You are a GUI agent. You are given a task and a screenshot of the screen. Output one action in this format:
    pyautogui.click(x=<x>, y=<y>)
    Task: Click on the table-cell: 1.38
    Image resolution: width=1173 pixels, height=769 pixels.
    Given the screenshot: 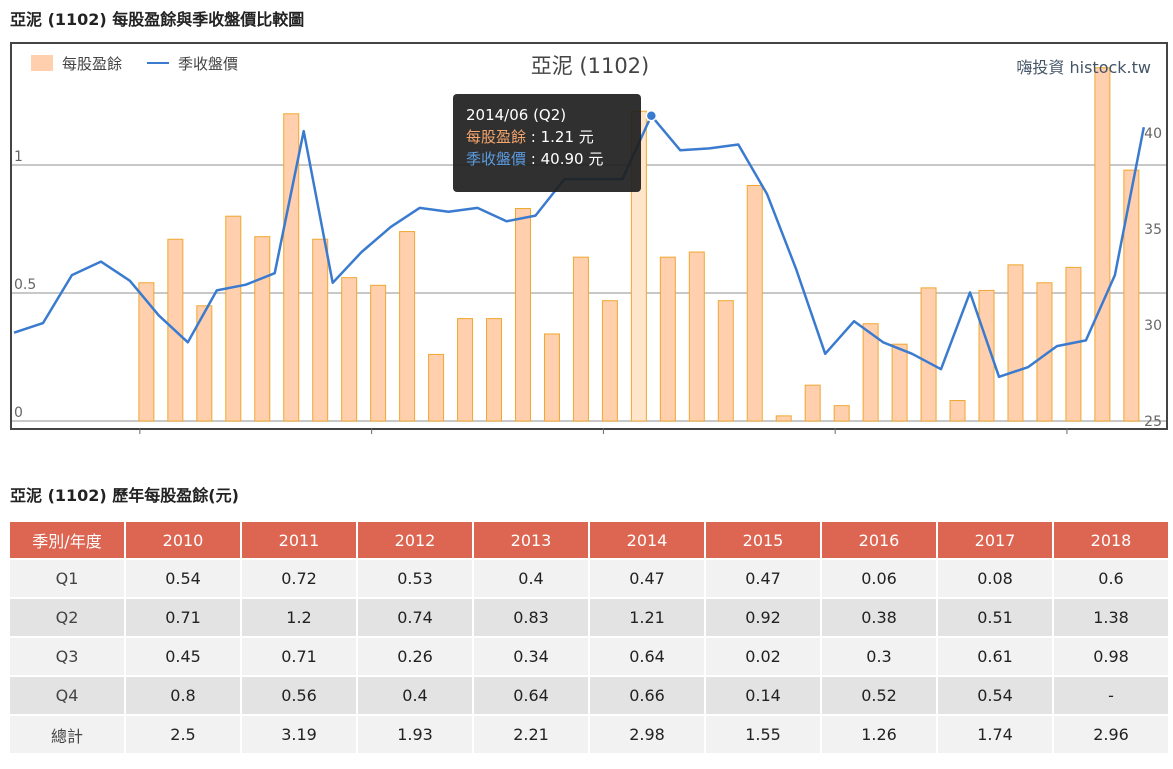 What is the action you would take?
    pyautogui.click(x=1111, y=617)
    